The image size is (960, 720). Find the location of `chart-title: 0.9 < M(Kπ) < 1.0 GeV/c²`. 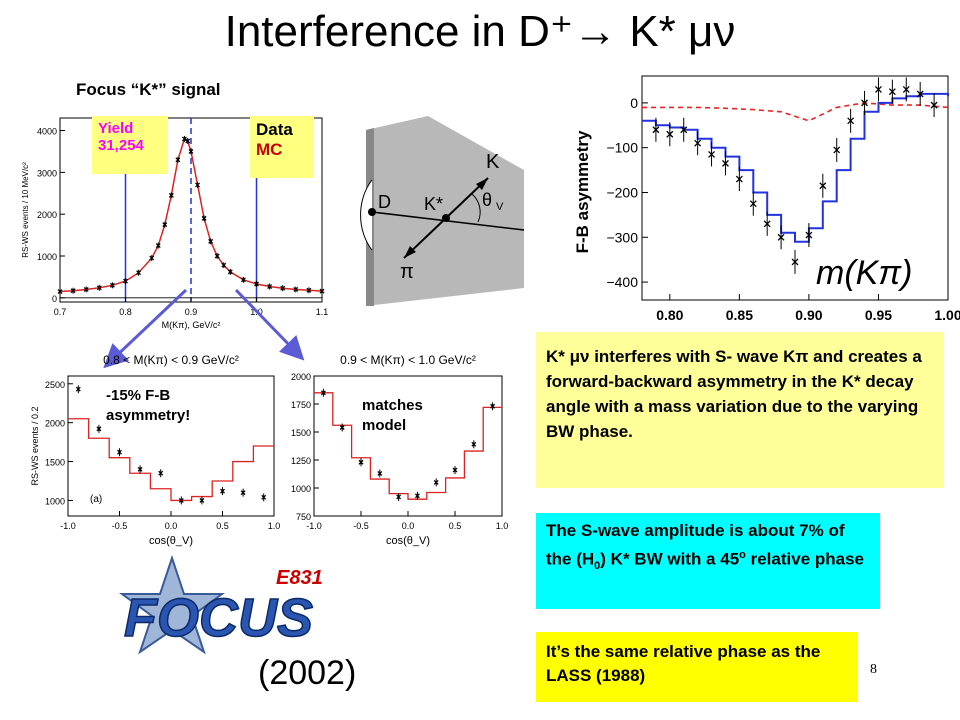

chart-title: 0.9 < M(Kπ) < 1.0 GeV/c² is located at coordinates (408, 360).